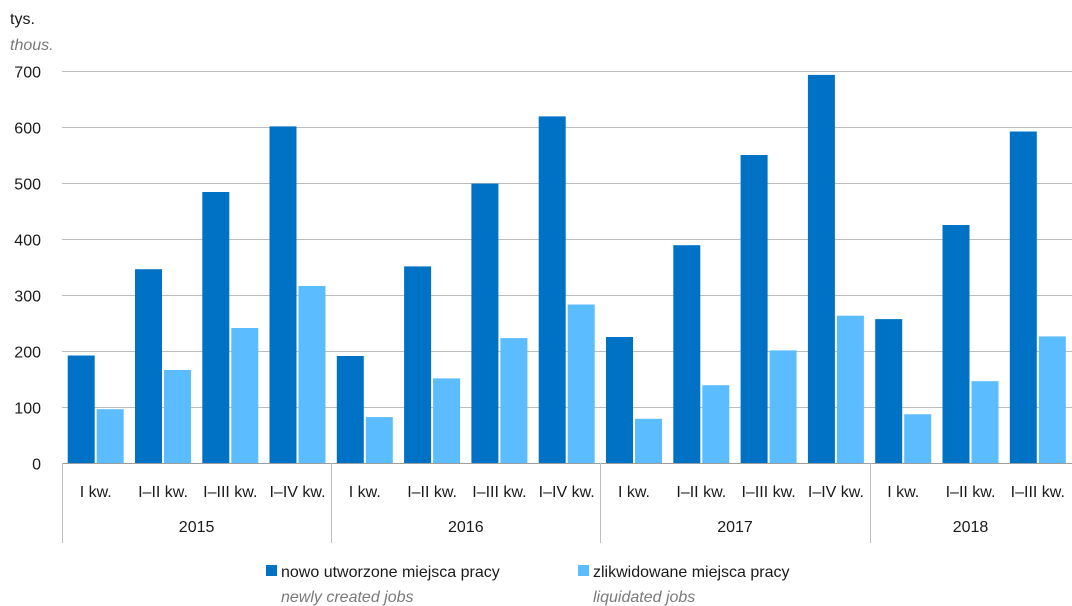 This screenshot has width=1072, height=606. What do you see at coordinates (347, 597) in the screenshot?
I see `legend-label-new-en: newly created jobs` at bounding box center [347, 597].